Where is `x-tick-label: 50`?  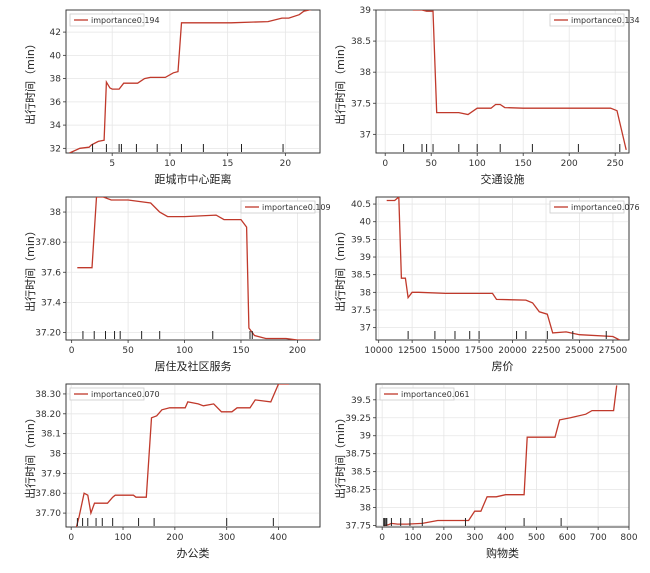 x-tick-label: 50 is located at coordinates (128, 351).